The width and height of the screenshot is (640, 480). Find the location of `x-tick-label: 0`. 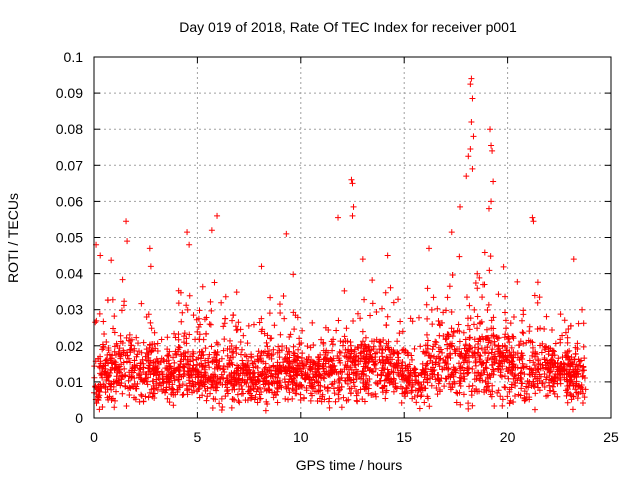

x-tick-label: 0 is located at coordinates (94, 437).